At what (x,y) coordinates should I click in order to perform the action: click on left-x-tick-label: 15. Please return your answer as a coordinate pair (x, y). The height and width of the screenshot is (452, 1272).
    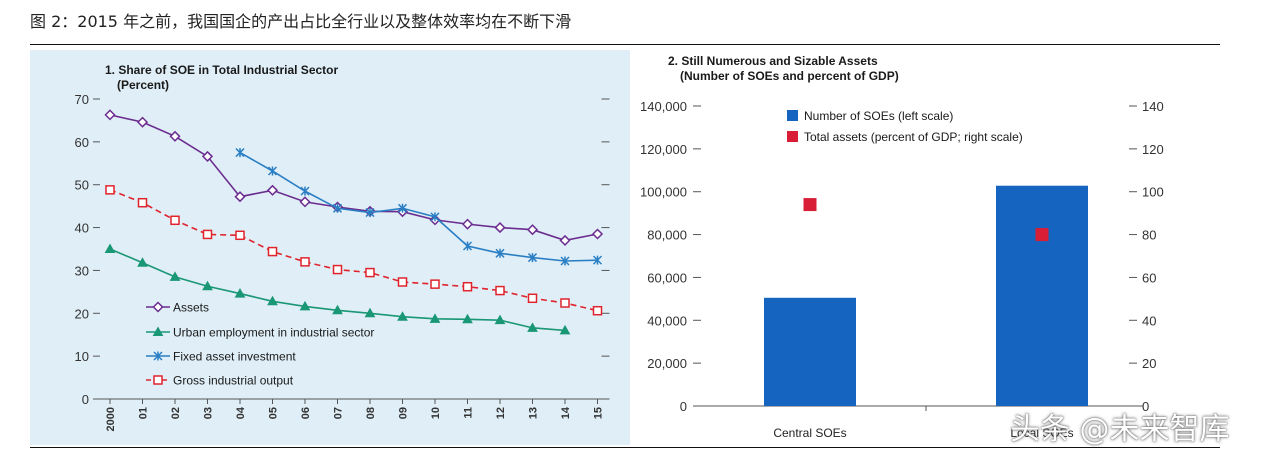
    Looking at the image, I should click on (599, 413).